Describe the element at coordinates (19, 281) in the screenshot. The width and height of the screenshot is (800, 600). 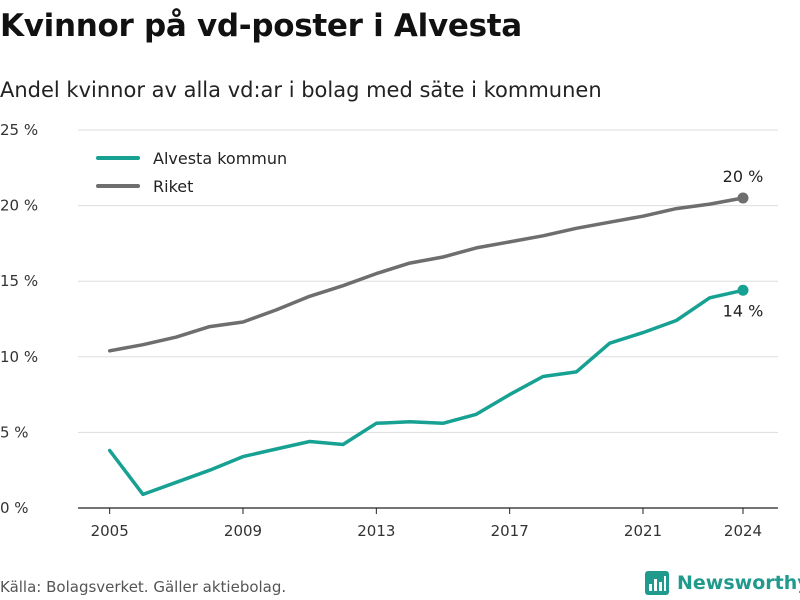
I see `y-tick-label: 15 %` at that location.